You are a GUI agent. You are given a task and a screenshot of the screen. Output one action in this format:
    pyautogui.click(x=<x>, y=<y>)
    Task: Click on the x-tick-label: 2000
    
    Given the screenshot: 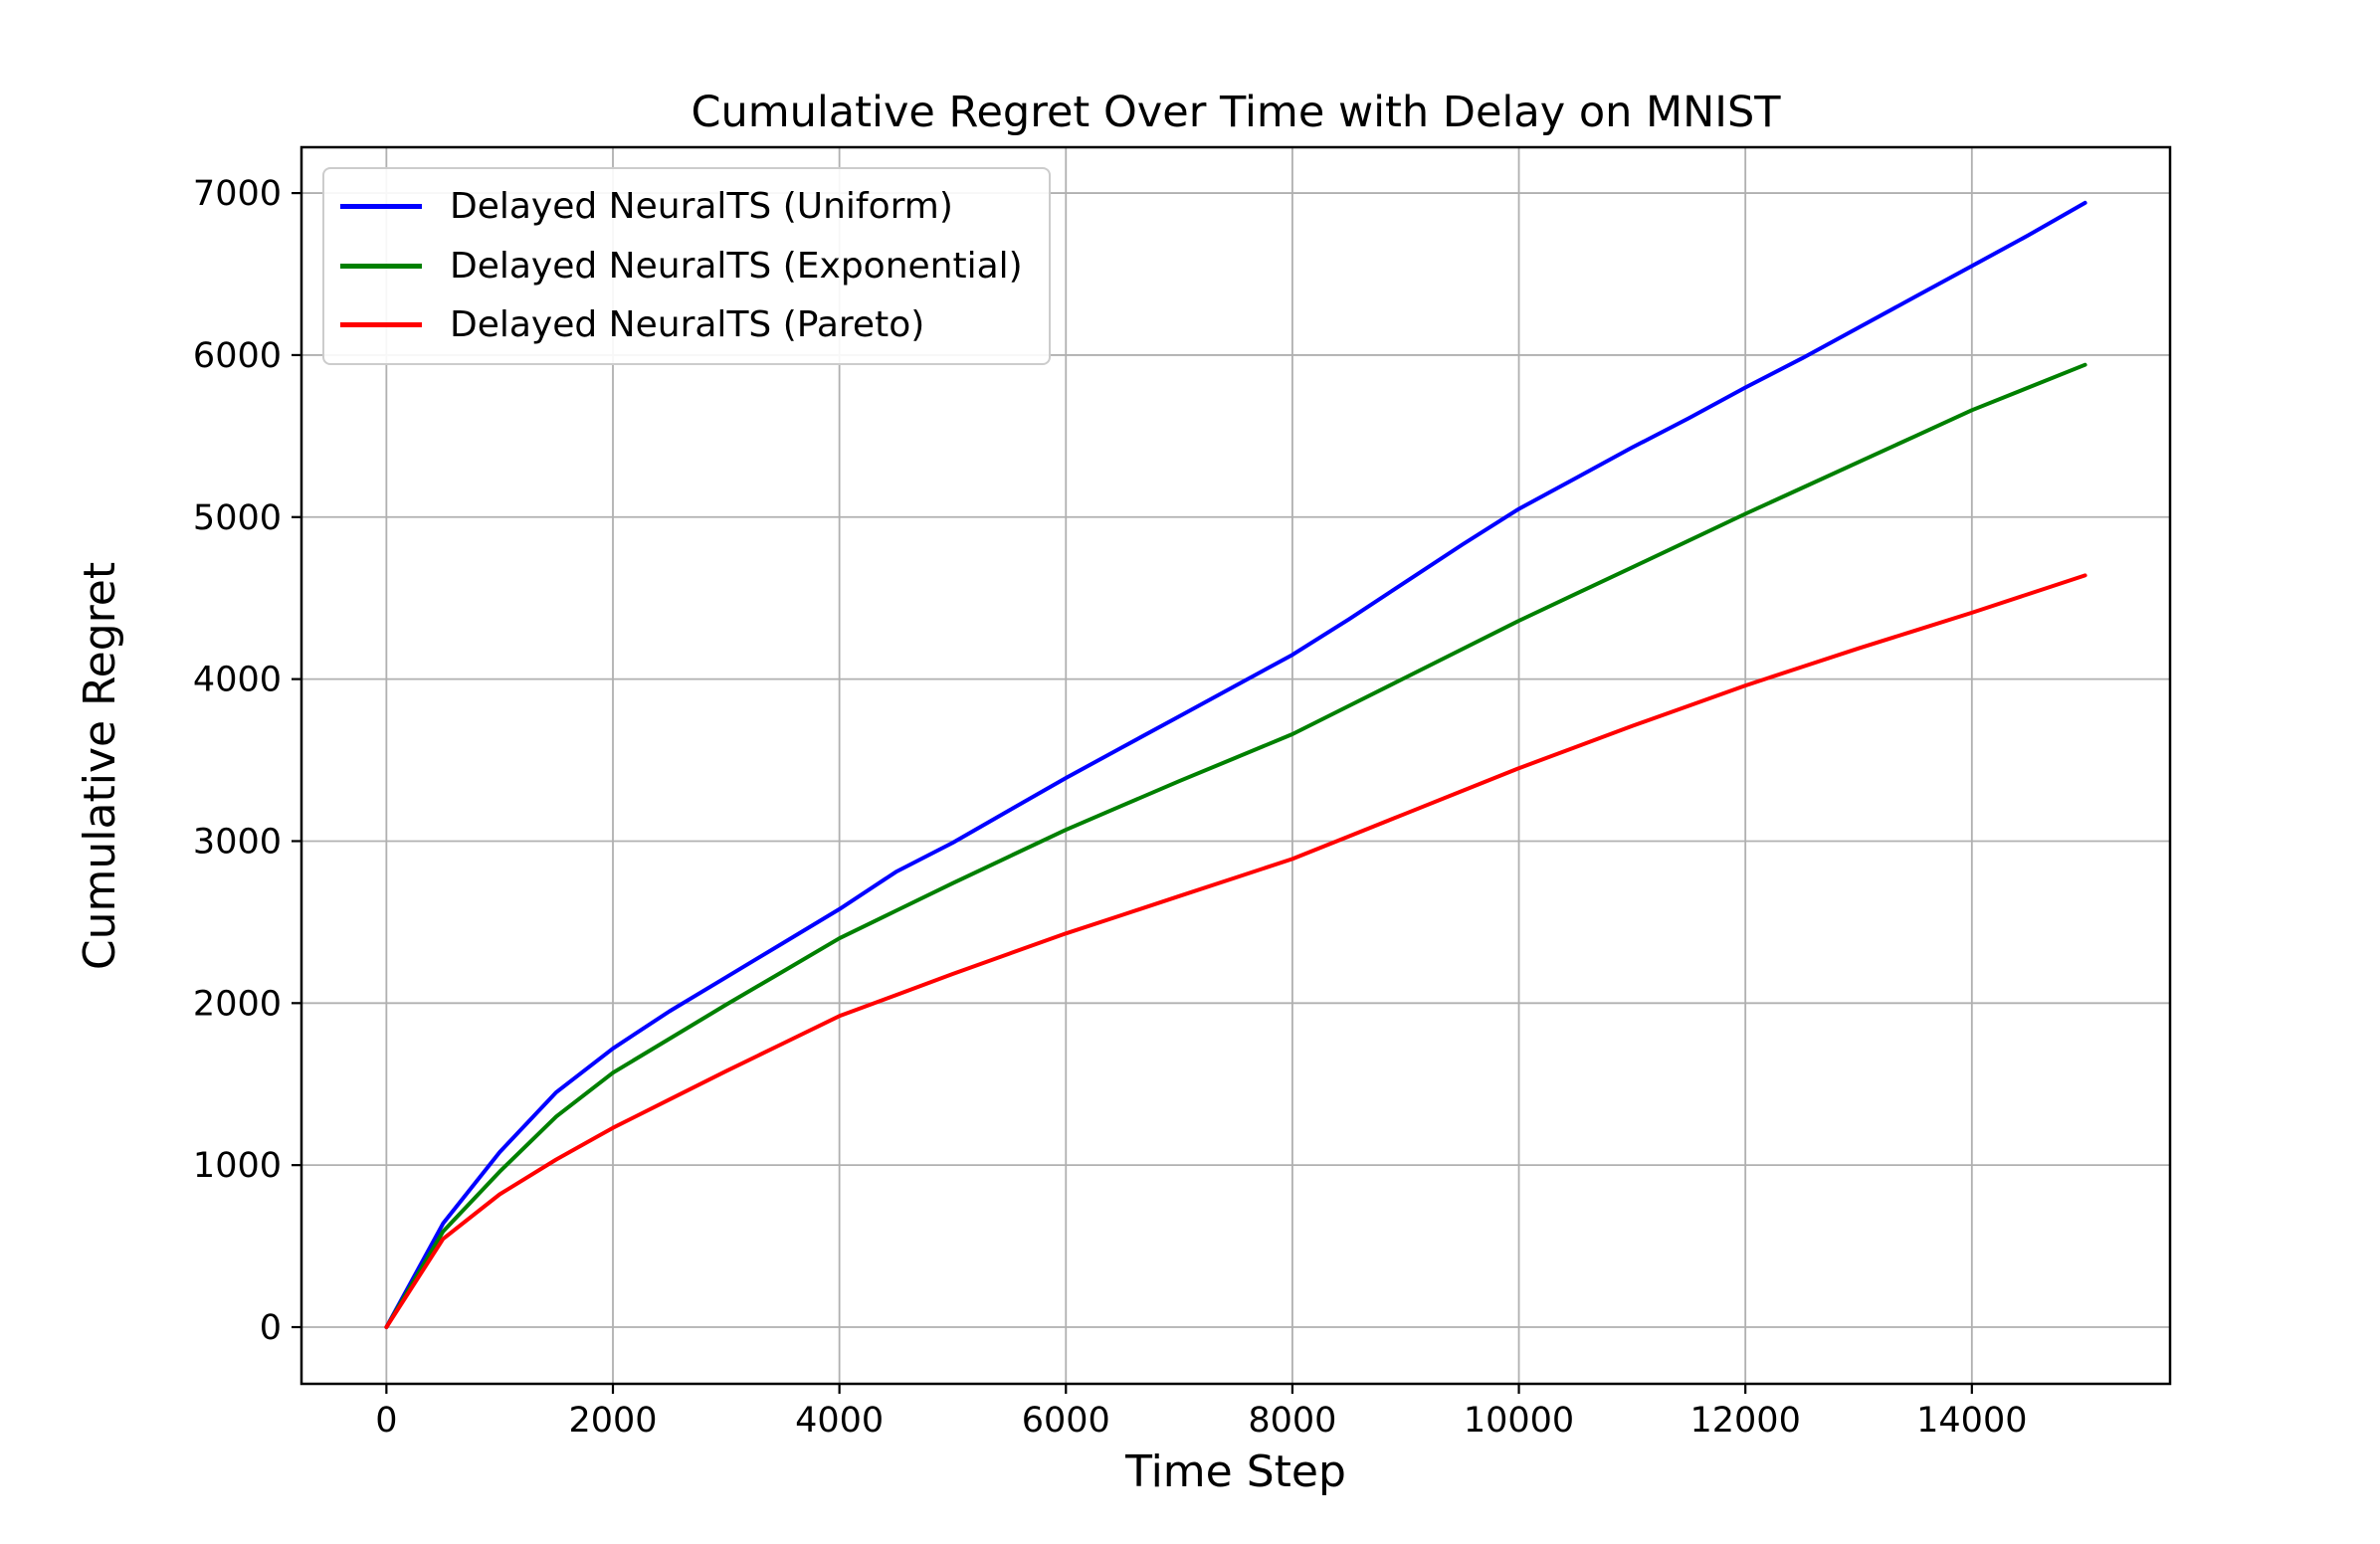 What is the action you would take?
    pyautogui.click(x=612, y=1421)
    